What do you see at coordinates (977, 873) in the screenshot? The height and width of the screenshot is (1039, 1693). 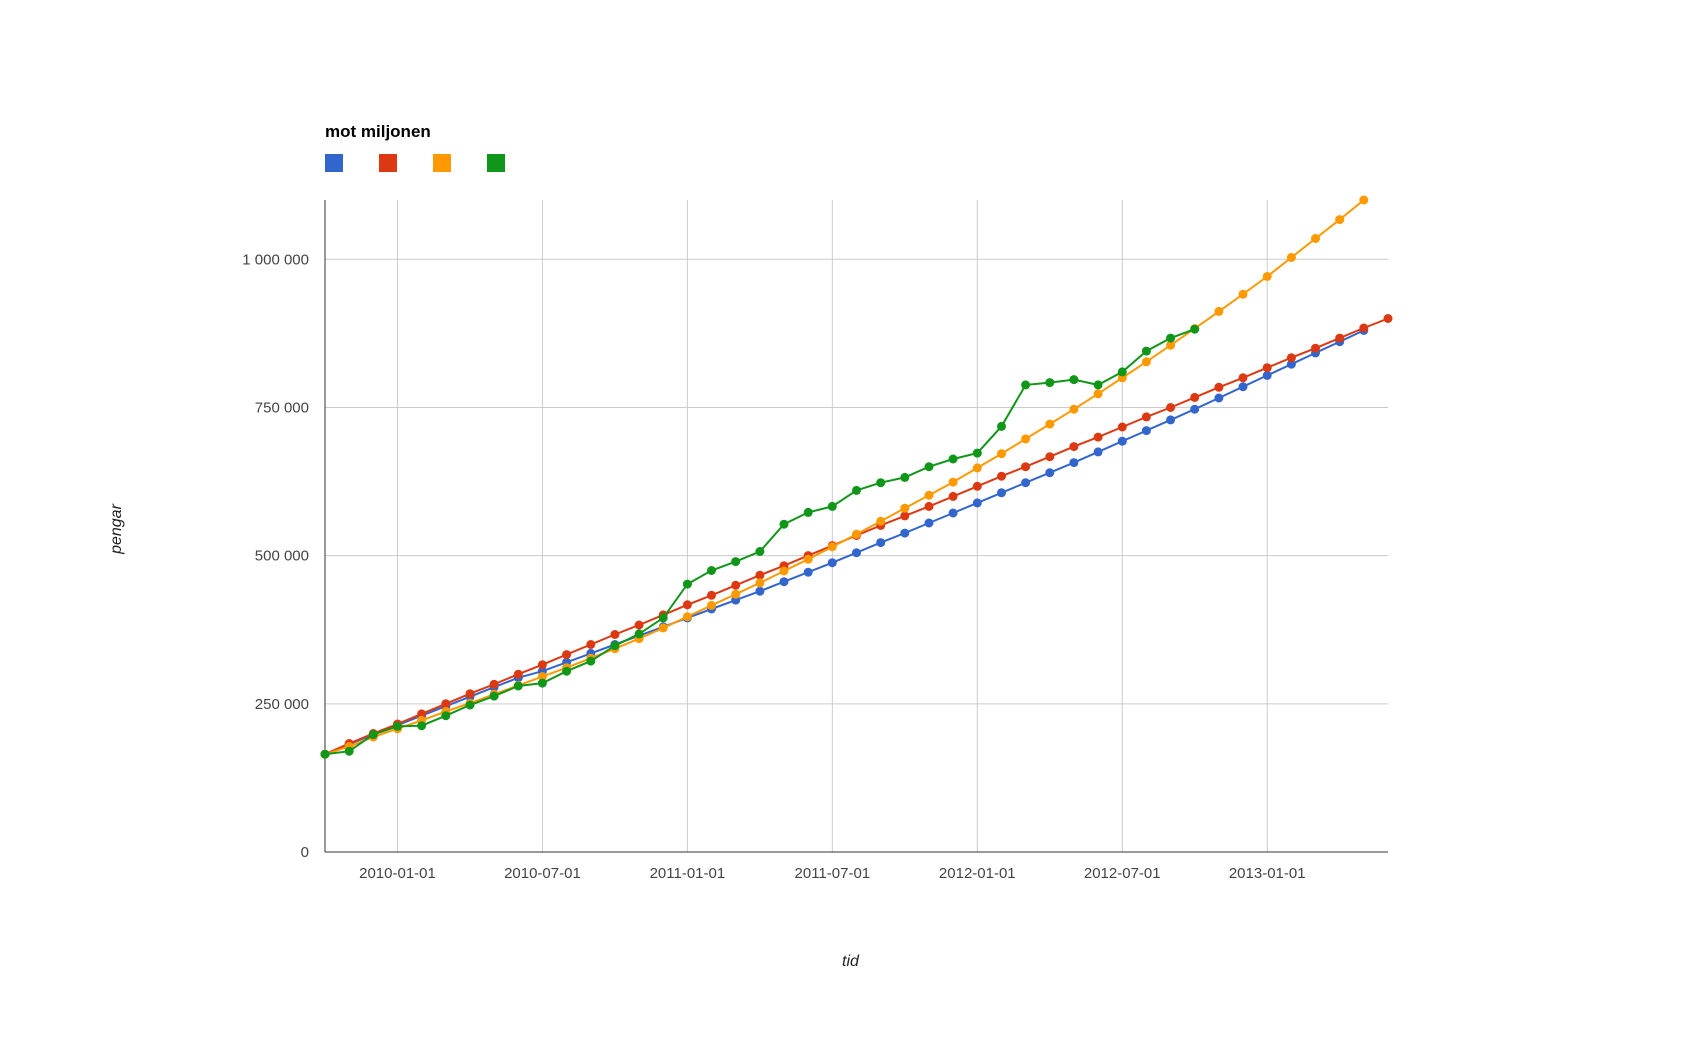 I see `x-tick-label: 2012-01-01` at bounding box center [977, 873].